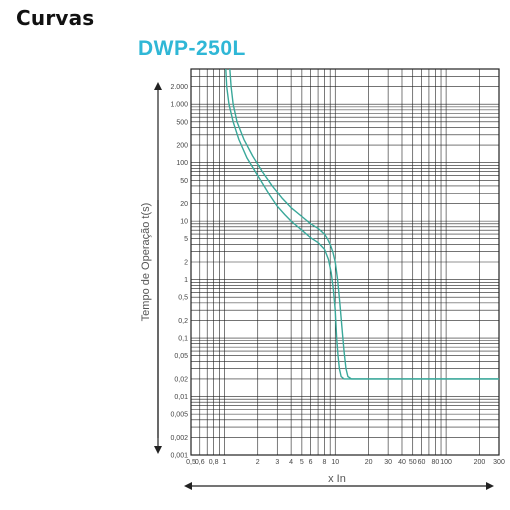 Image resolution: width=510 pixels, height=510 pixels. What do you see at coordinates (325, 462) in the screenshot?
I see `x-tick-label: 8` at bounding box center [325, 462].